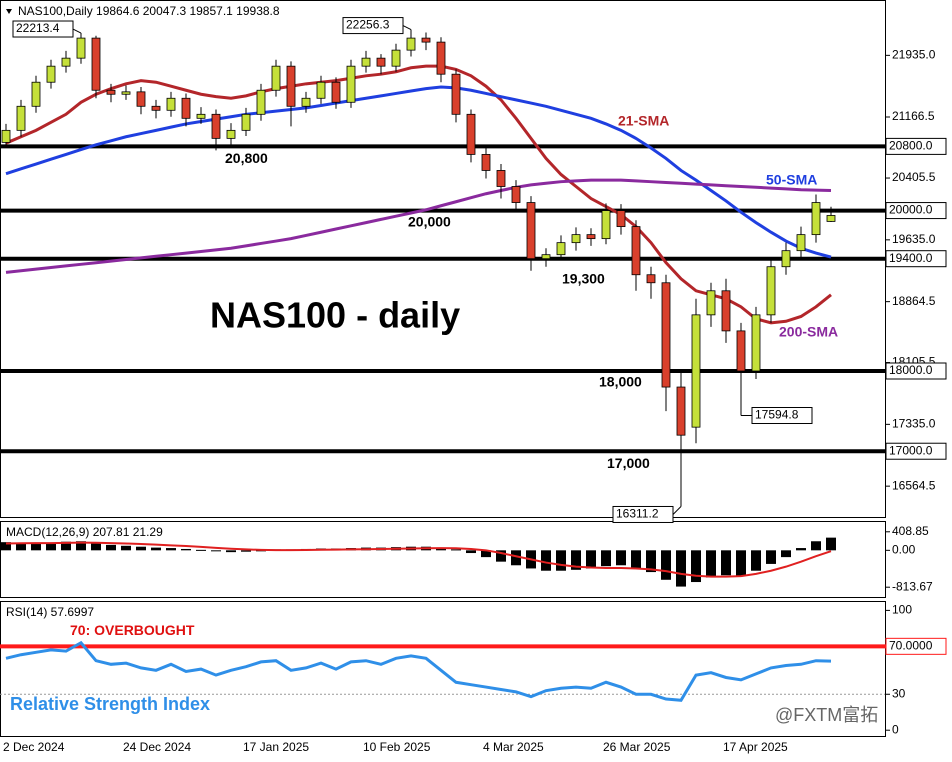  Describe the element at coordinates (50, 612) in the screenshot. I see `panel-title: RSI(14) 57.6997` at that location.